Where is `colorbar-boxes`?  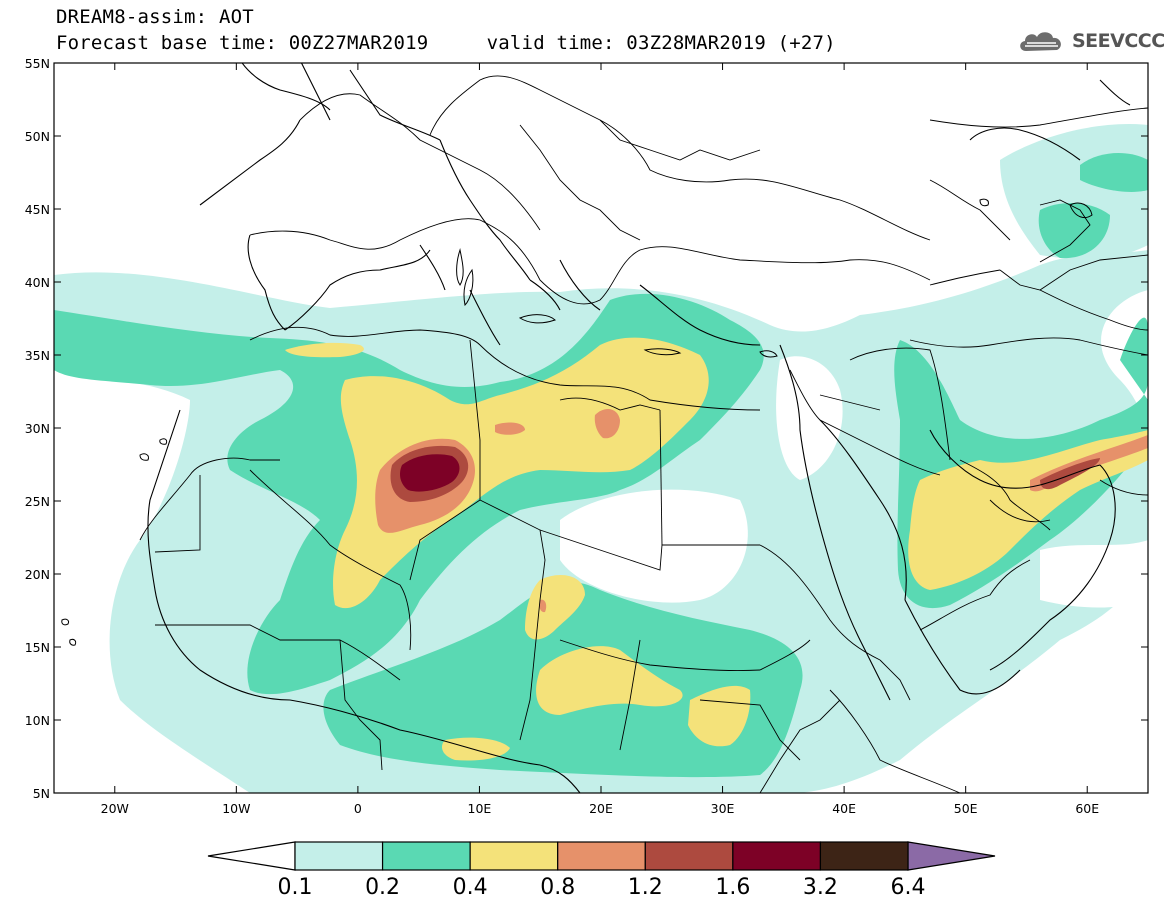 colorbar-boxes is located at coordinates (601, 856).